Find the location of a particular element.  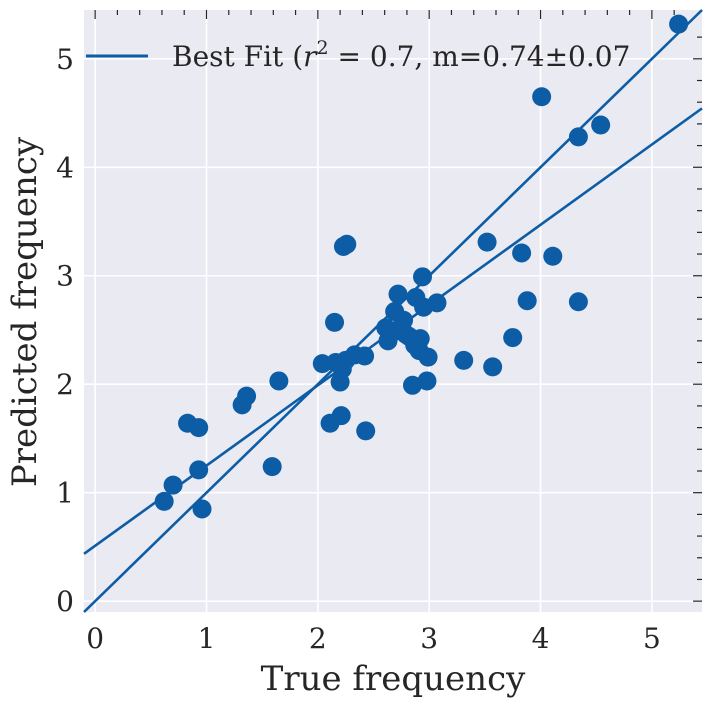

legend-suffix: = 0.7, m=0.74±0.07 is located at coordinates (480, 56).